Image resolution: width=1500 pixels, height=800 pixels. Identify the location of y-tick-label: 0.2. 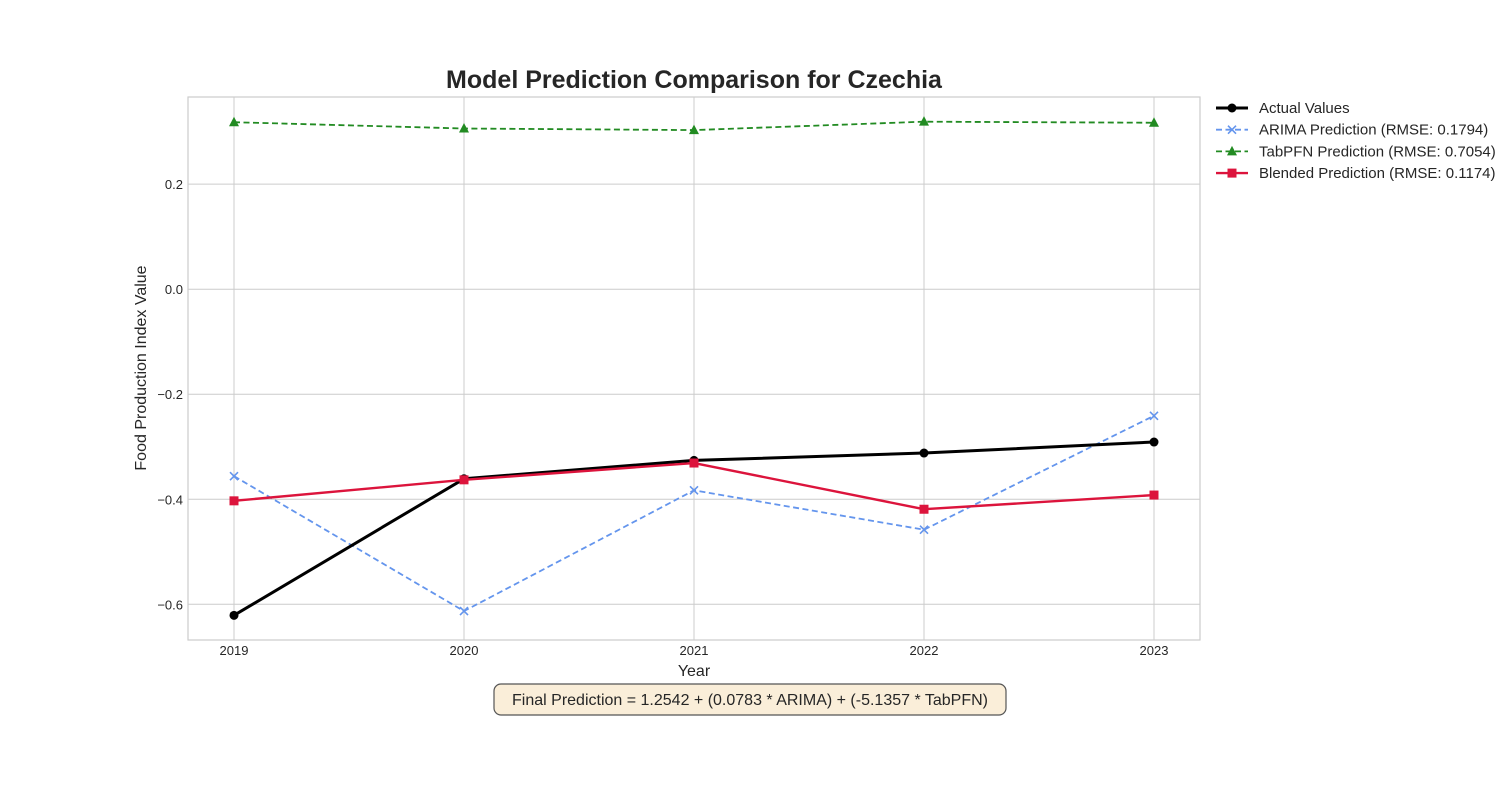
(174, 184).